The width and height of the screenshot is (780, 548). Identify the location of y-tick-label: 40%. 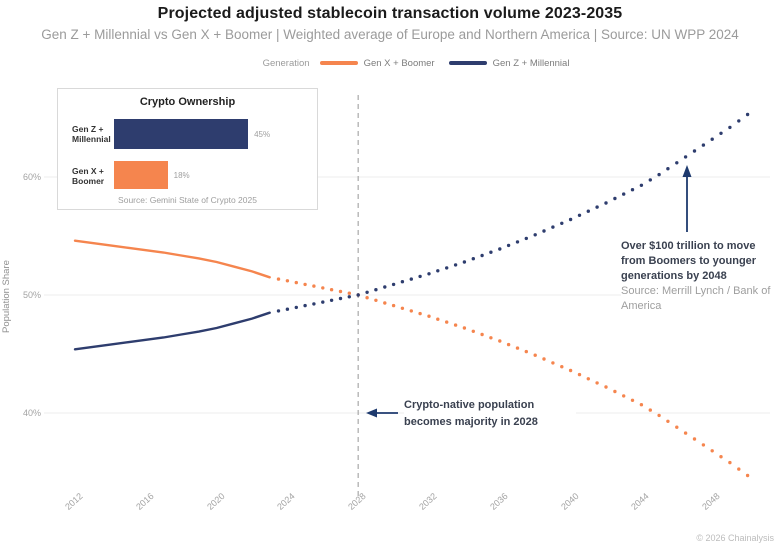
(31, 413).